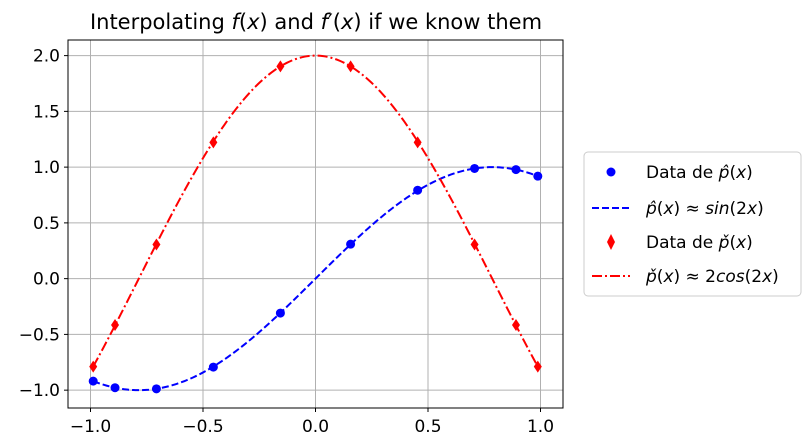  I want to click on x-tick-label: −0.5, so click(202, 427).